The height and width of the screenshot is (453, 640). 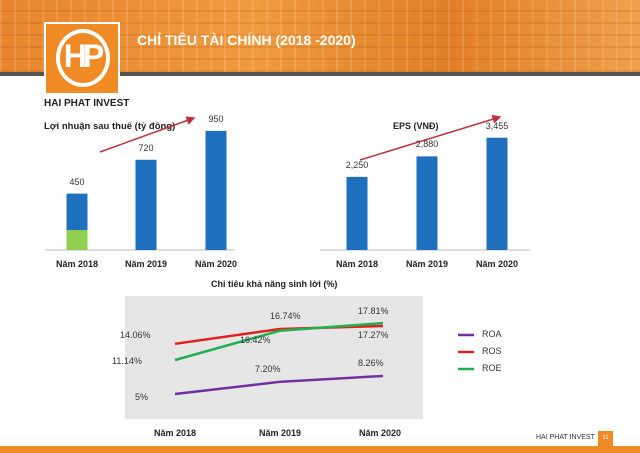 I want to click on footer-brand: HAI PHAT INVEST, so click(x=565, y=437).